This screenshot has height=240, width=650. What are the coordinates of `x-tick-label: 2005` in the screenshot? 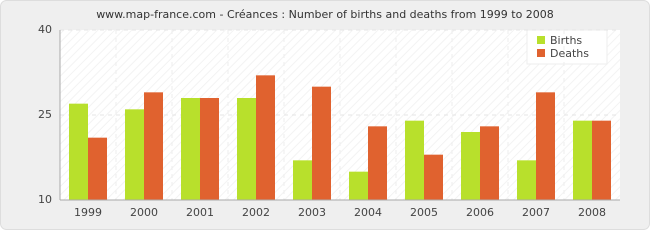 It's located at (424, 212).